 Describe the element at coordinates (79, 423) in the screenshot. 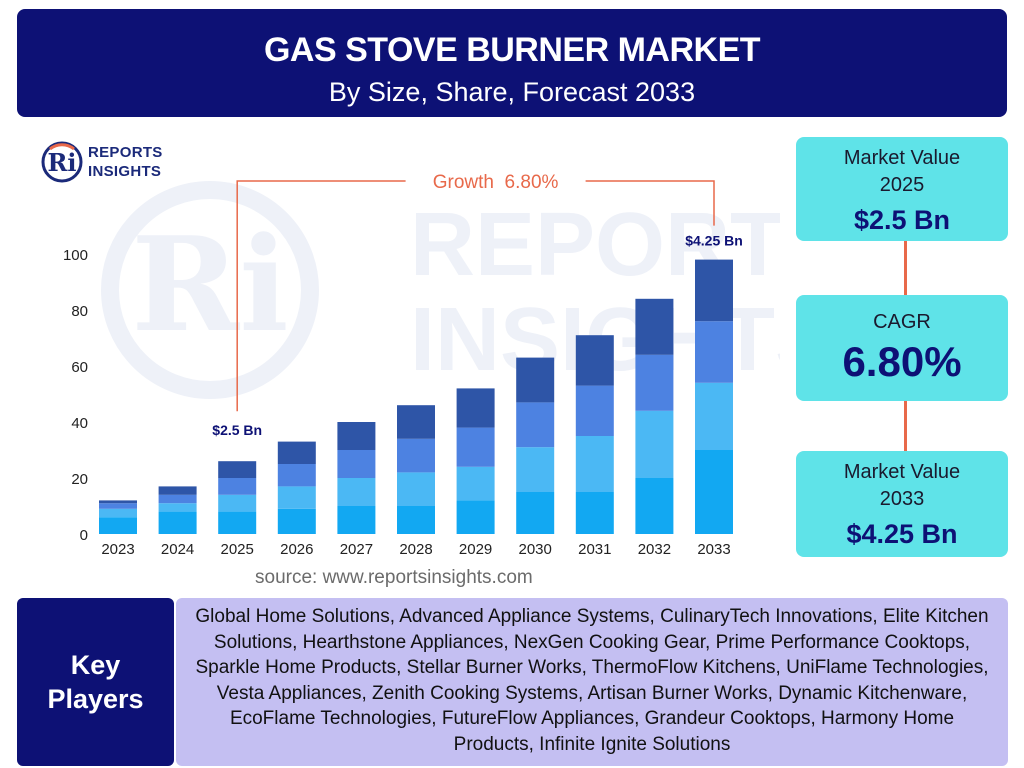

I see `y-tick-label: 40` at that location.